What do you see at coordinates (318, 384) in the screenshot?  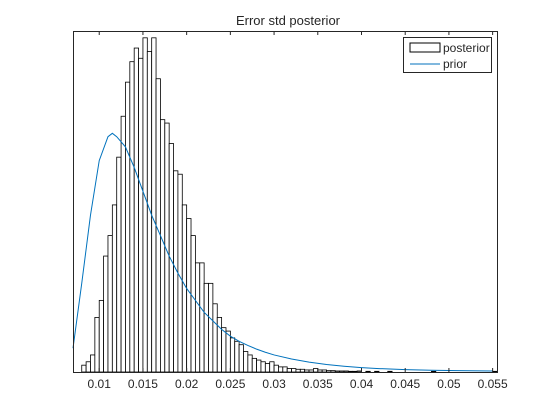 I see `x-tick-label: 0.035` at bounding box center [318, 384].